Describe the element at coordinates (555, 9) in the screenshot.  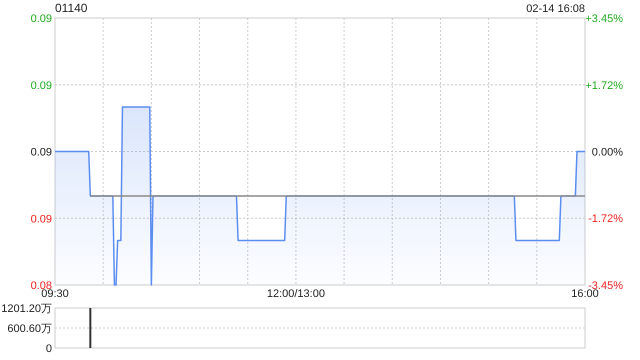
I see `text: 02-14 16:08` at that location.